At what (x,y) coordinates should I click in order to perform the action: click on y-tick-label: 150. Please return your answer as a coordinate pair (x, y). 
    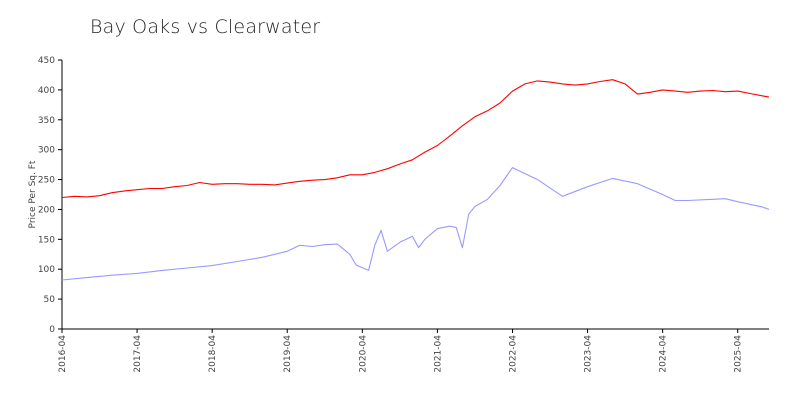
    Looking at the image, I should click on (46, 240).